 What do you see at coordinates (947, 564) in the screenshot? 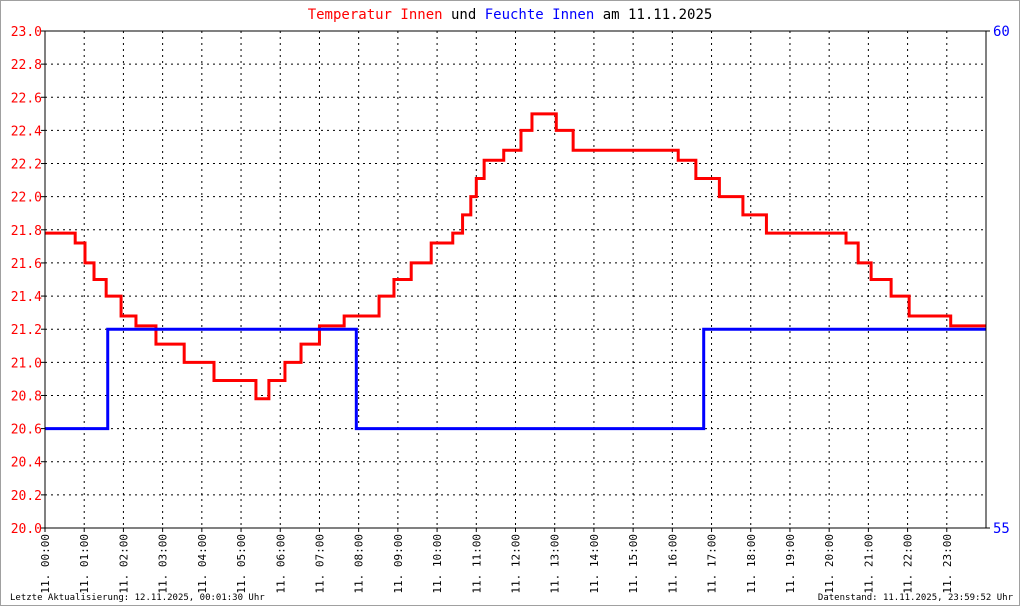
I see `x-tick-label: 11. 23:00` at bounding box center [947, 564].